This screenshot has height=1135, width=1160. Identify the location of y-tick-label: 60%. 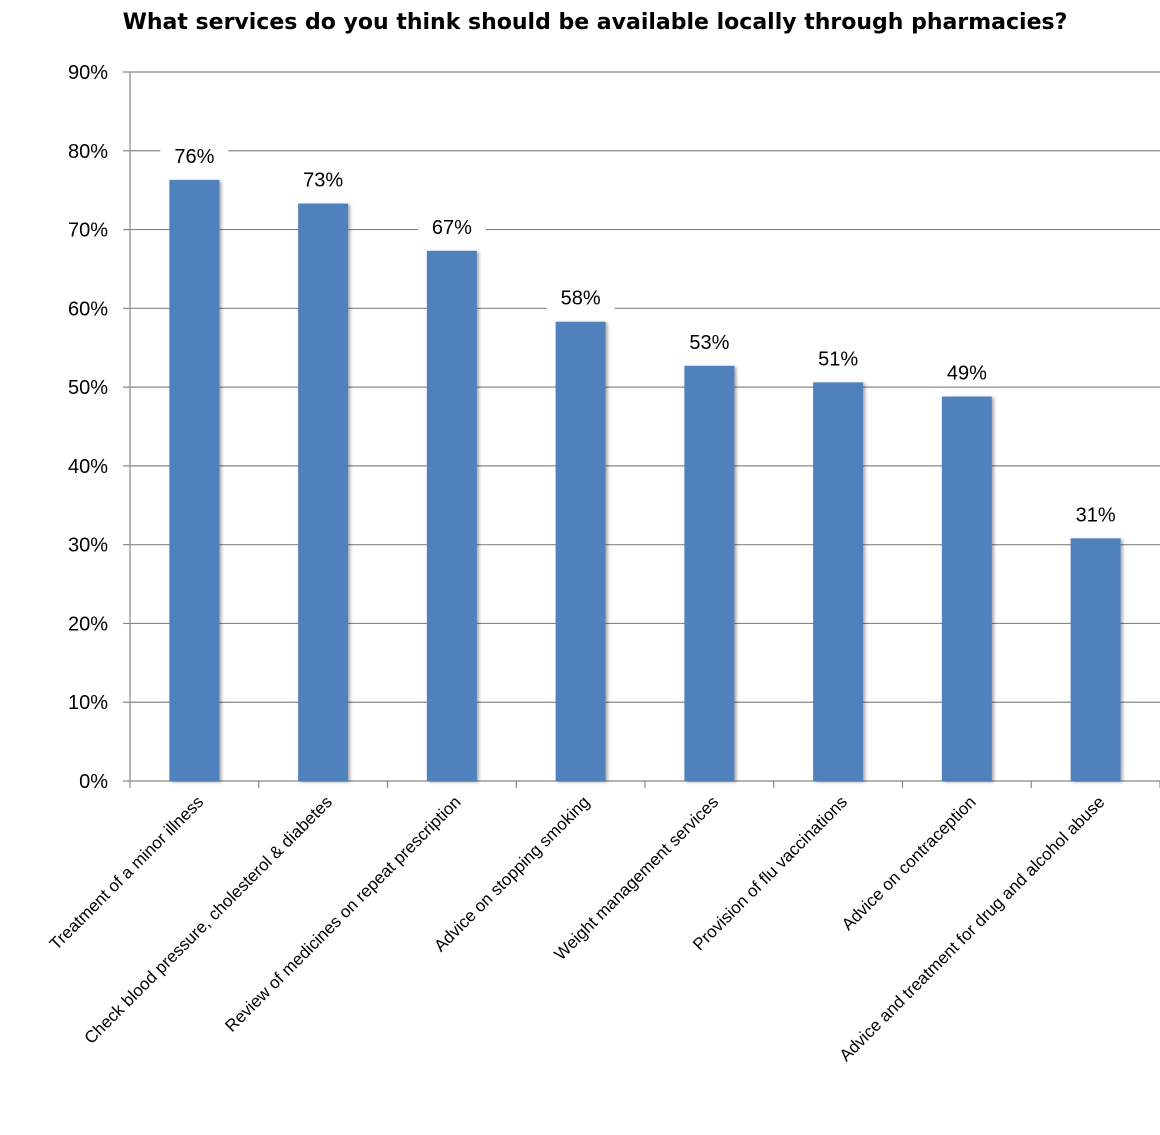
(88, 309).